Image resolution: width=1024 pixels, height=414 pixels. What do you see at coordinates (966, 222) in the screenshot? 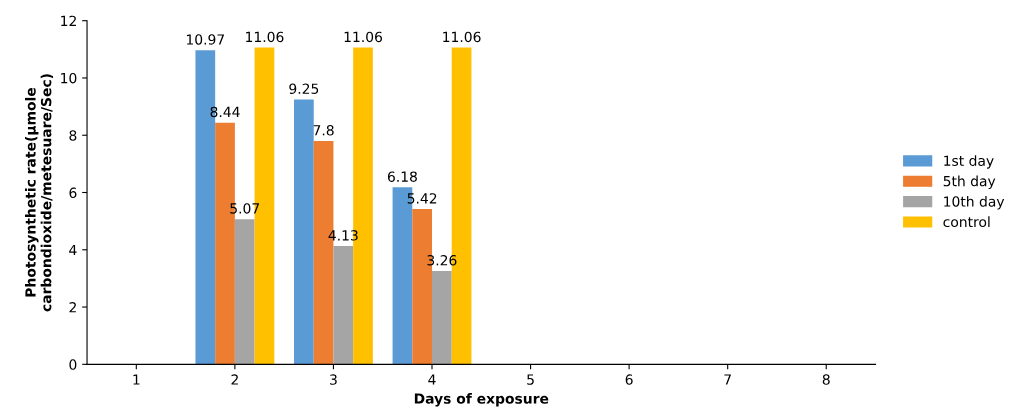
I see `legend-label: control` at bounding box center [966, 222].